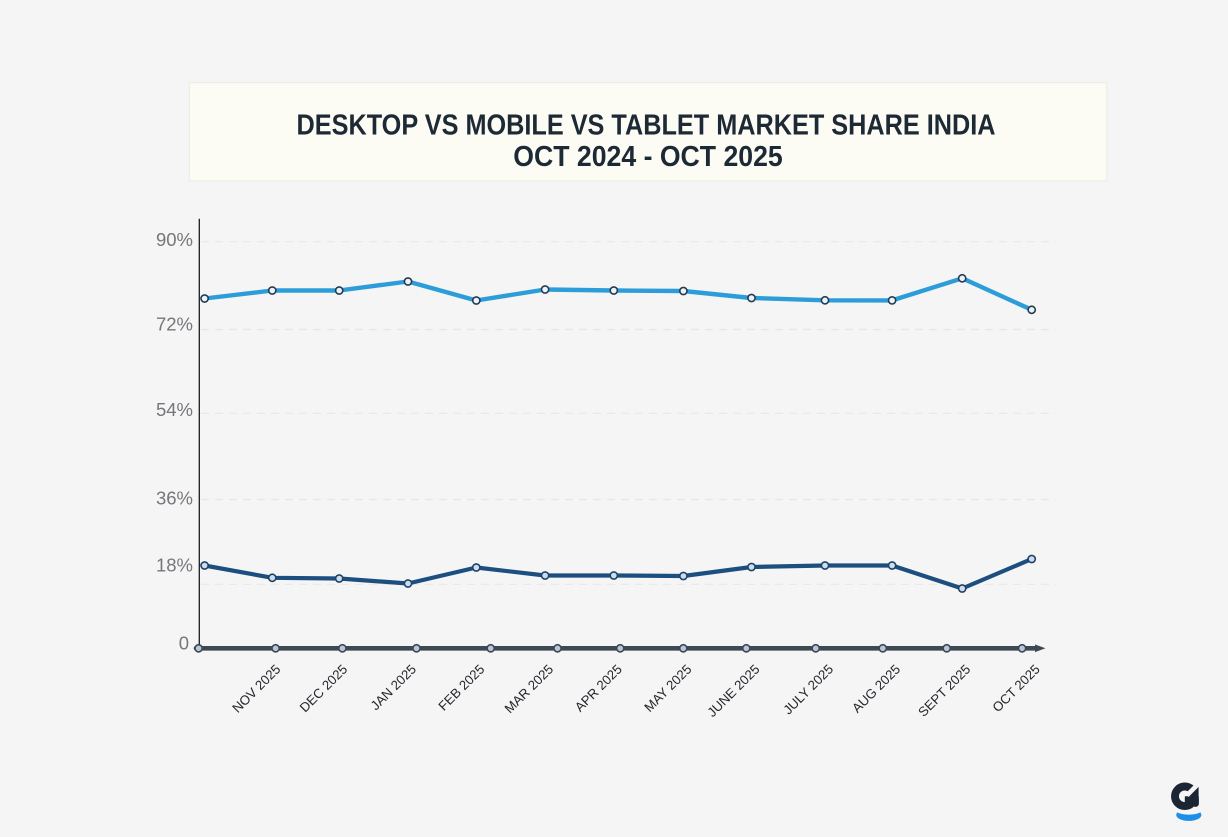 The image size is (1228, 837). Describe the element at coordinates (1015, 688) in the screenshot. I see `svg-text: OCT 2025` at that location.